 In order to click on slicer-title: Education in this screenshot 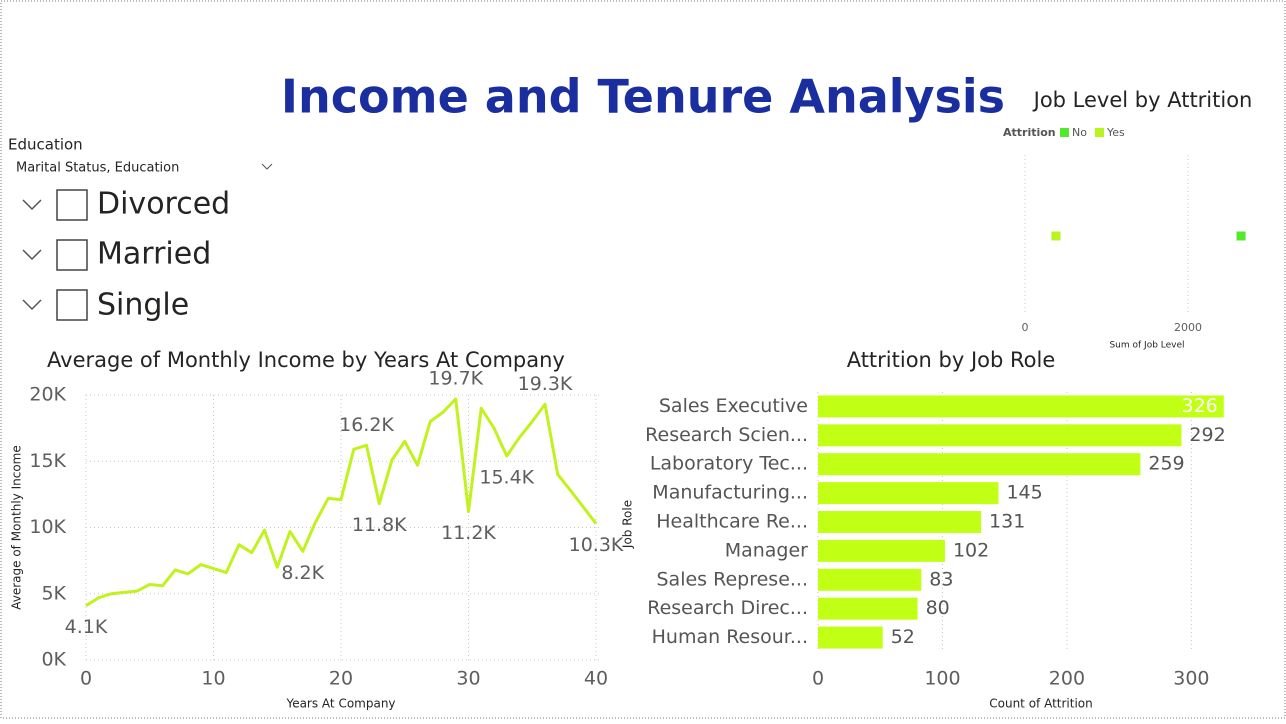, I will do `click(45, 145)`.